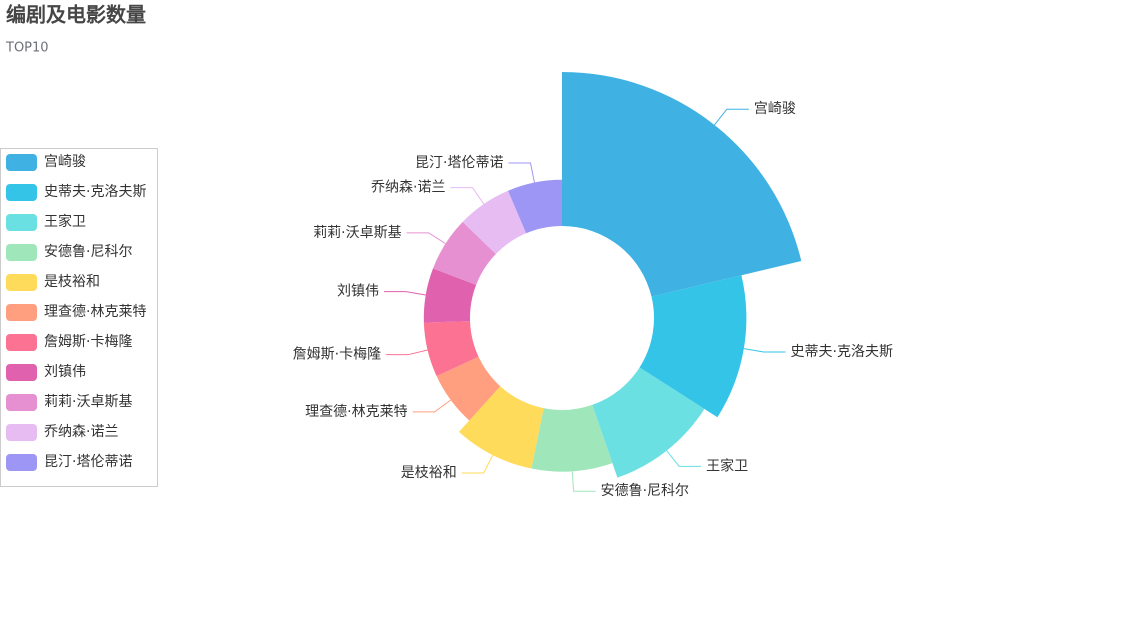 The width and height of the screenshot is (1125, 629). I want to click on slice-label: 史蒂夫·克洛夫斯, so click(842, 352).